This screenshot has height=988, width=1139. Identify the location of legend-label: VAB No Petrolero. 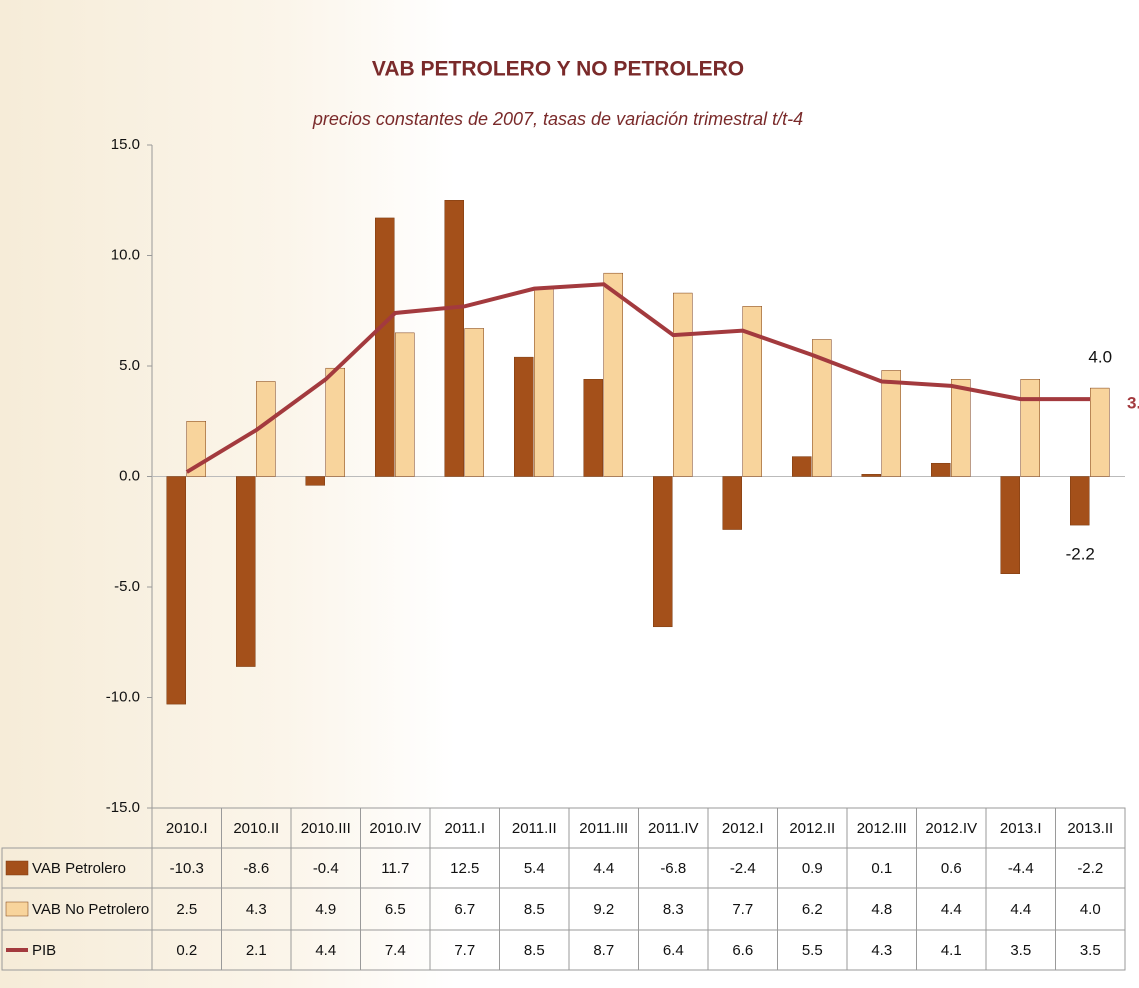
(90, 909).